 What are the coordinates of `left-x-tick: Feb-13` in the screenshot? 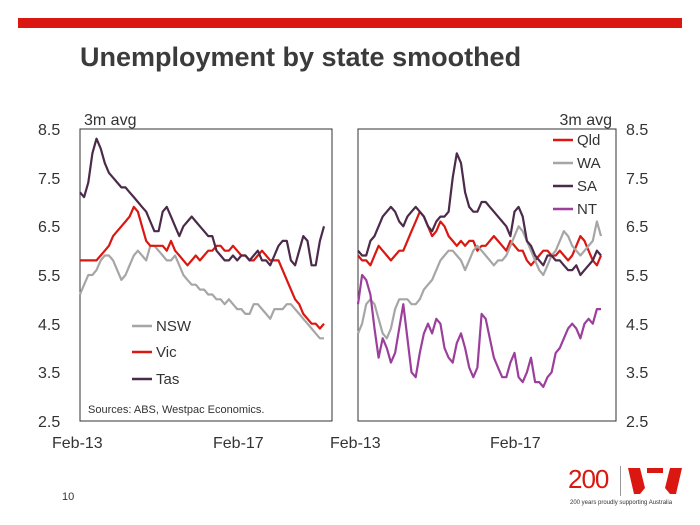 It's located at (77, 443).